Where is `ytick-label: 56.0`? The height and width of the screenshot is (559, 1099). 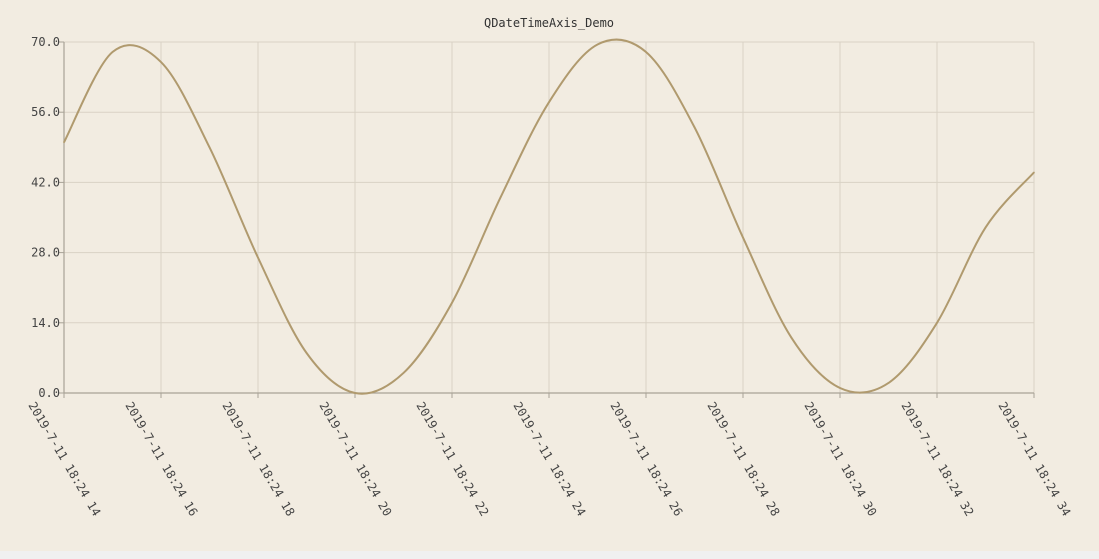
ytick-label: 56.0 is located at coordinates (45, 112).